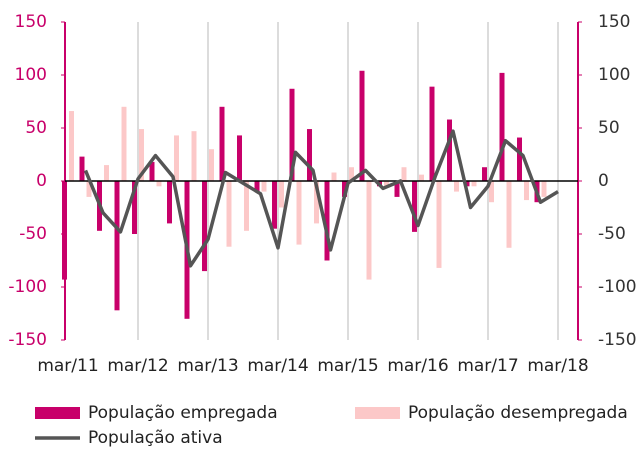 The height and width of the screenshot is (455, 640). Describe the element at coordinates (612, 234) in the screenshot. I see `y2-tick-label: -50` at that location.